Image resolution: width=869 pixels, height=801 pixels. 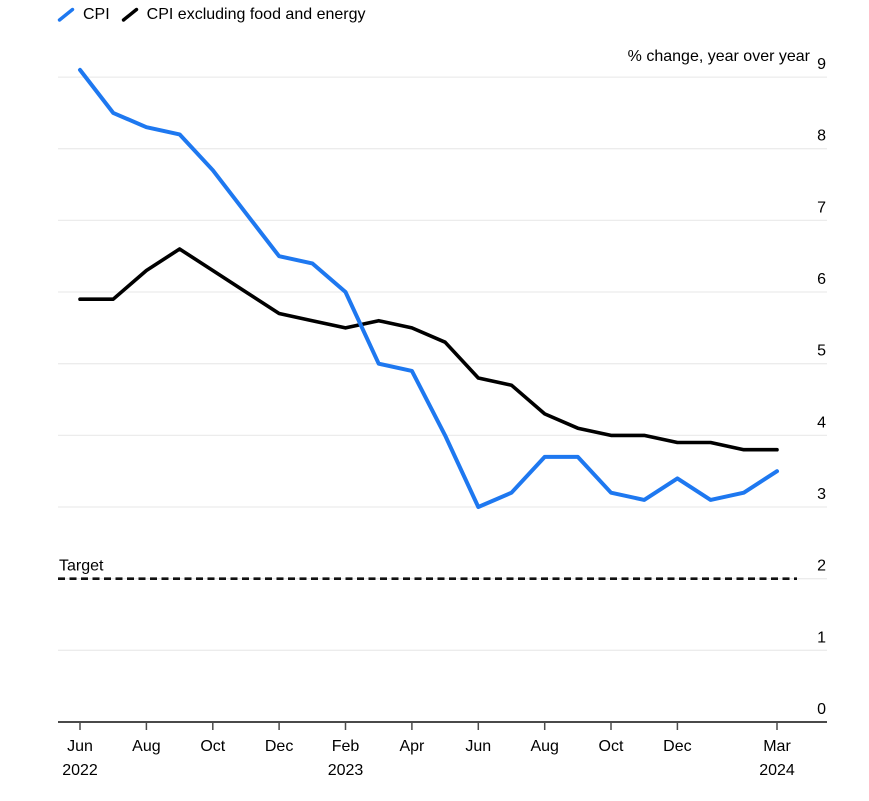 What do you see at coordinates (821, 566) in the screenshot?
I see `y-axis-label-2: 2` at bounding box center [821, 566].